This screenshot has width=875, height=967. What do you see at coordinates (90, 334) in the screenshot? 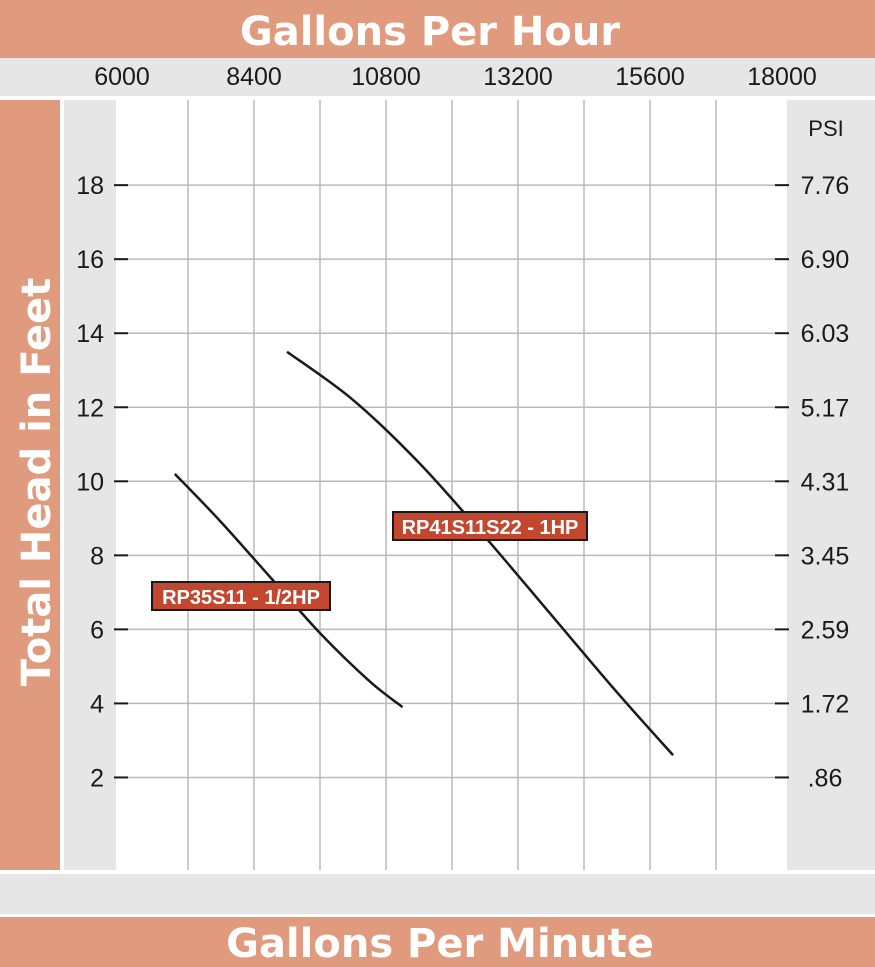
I see `y-tick-label: 14` at bounding box center [90, 334].